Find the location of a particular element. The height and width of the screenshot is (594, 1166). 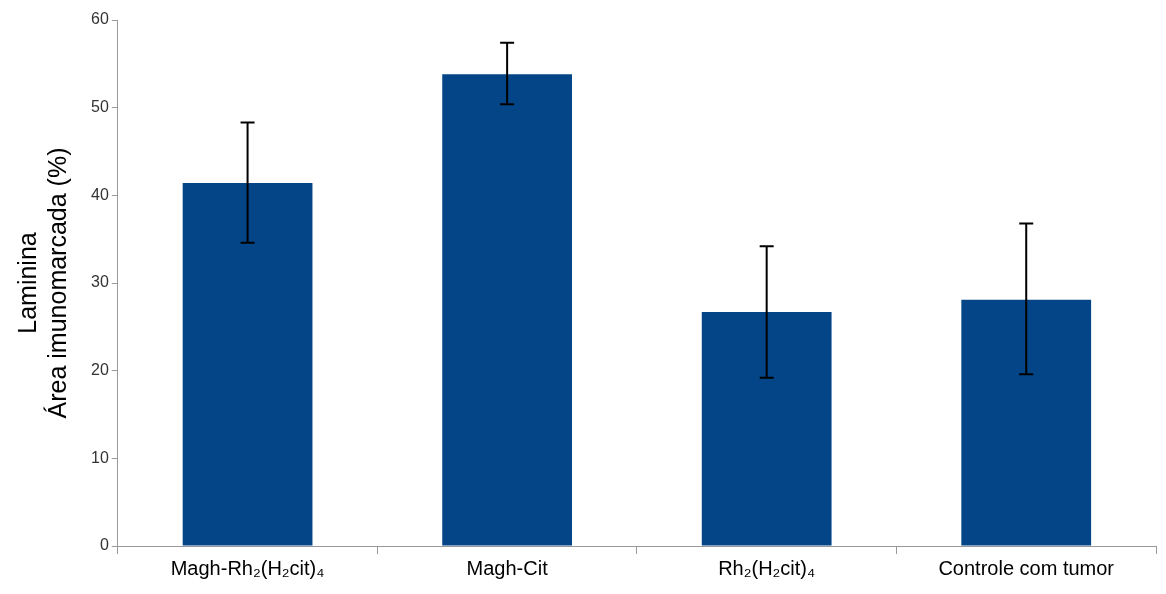

y-tick-label: 10 is located at coordinates (100, 457).